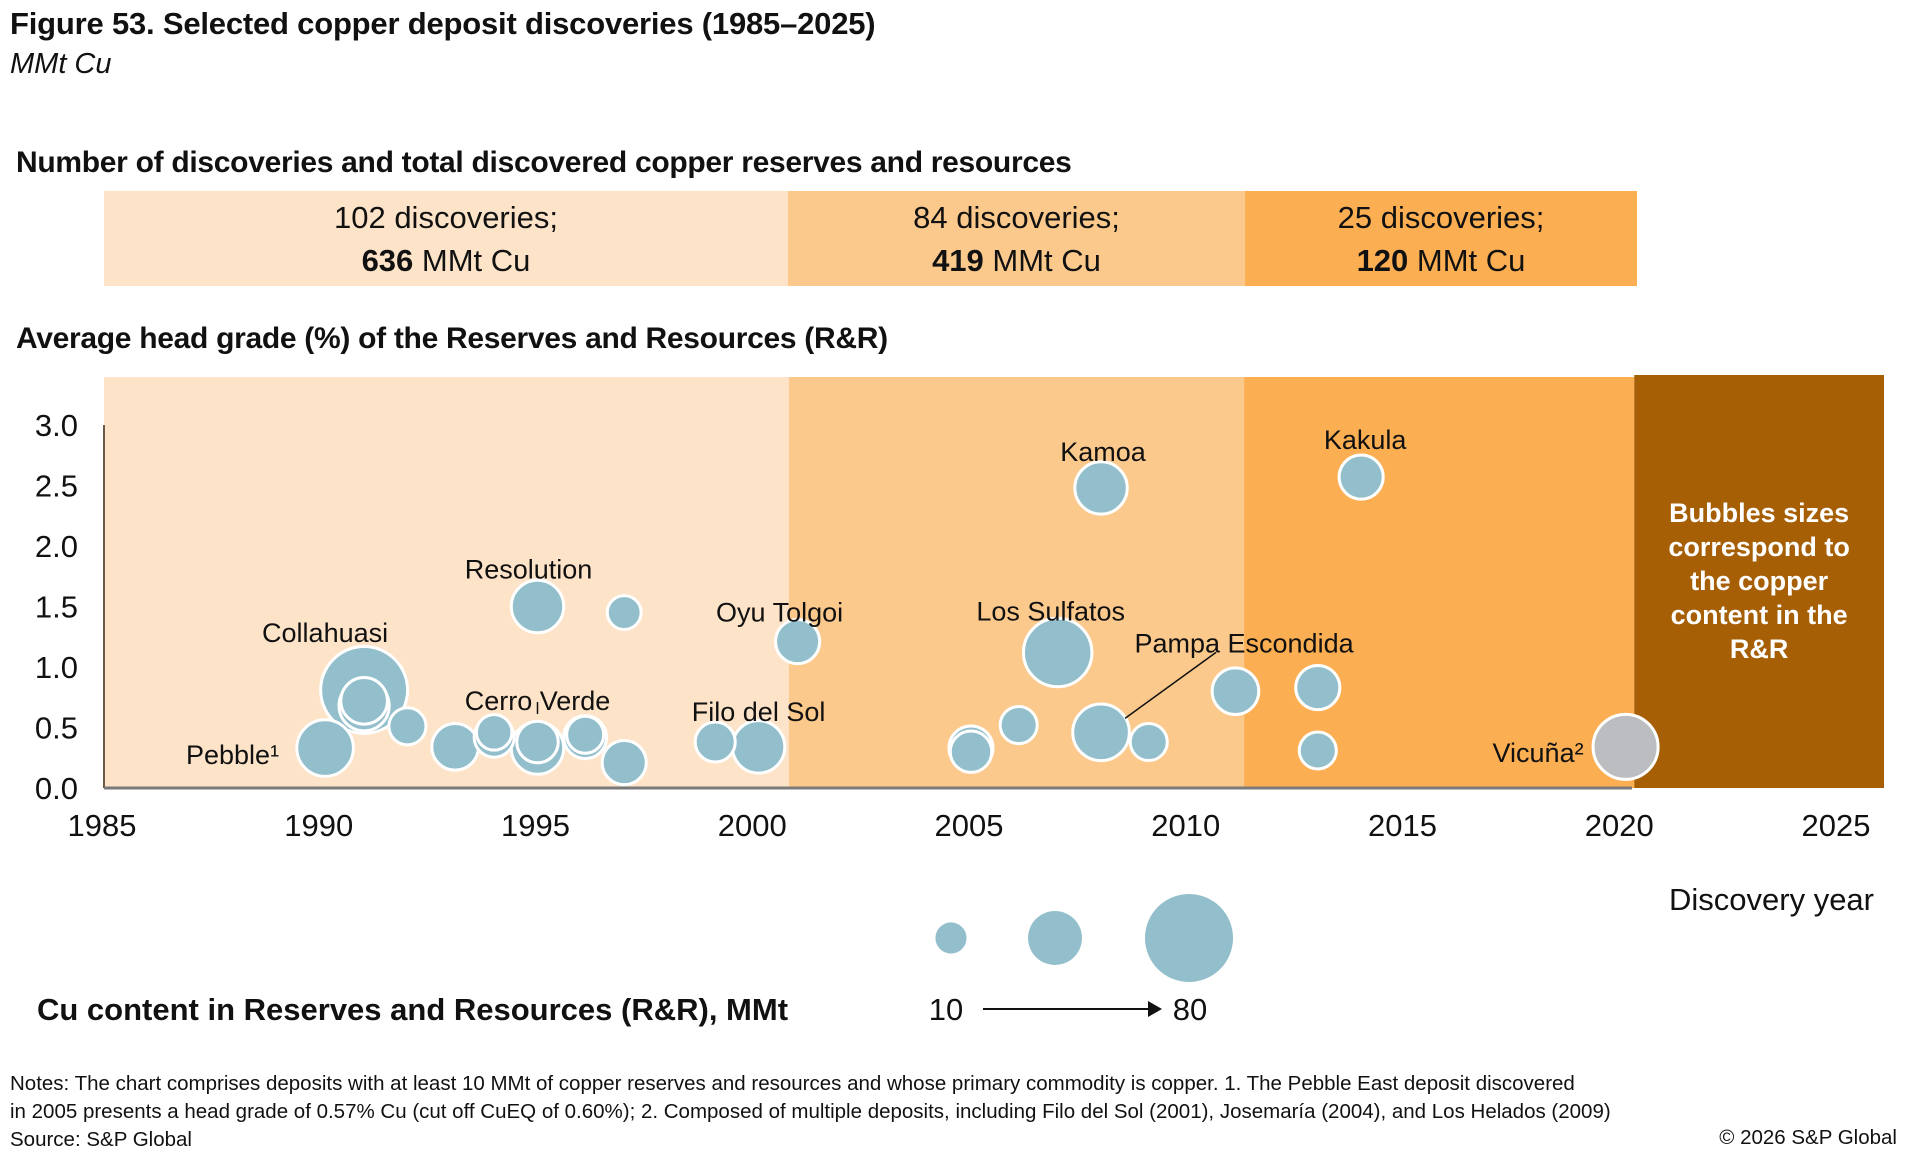 Image resolution: width=1905 pixels, height=1164 pixels. Describe the element at coordinates (56, 728) in the screenshot. I see `y-tick-label: 0.5` at that location.